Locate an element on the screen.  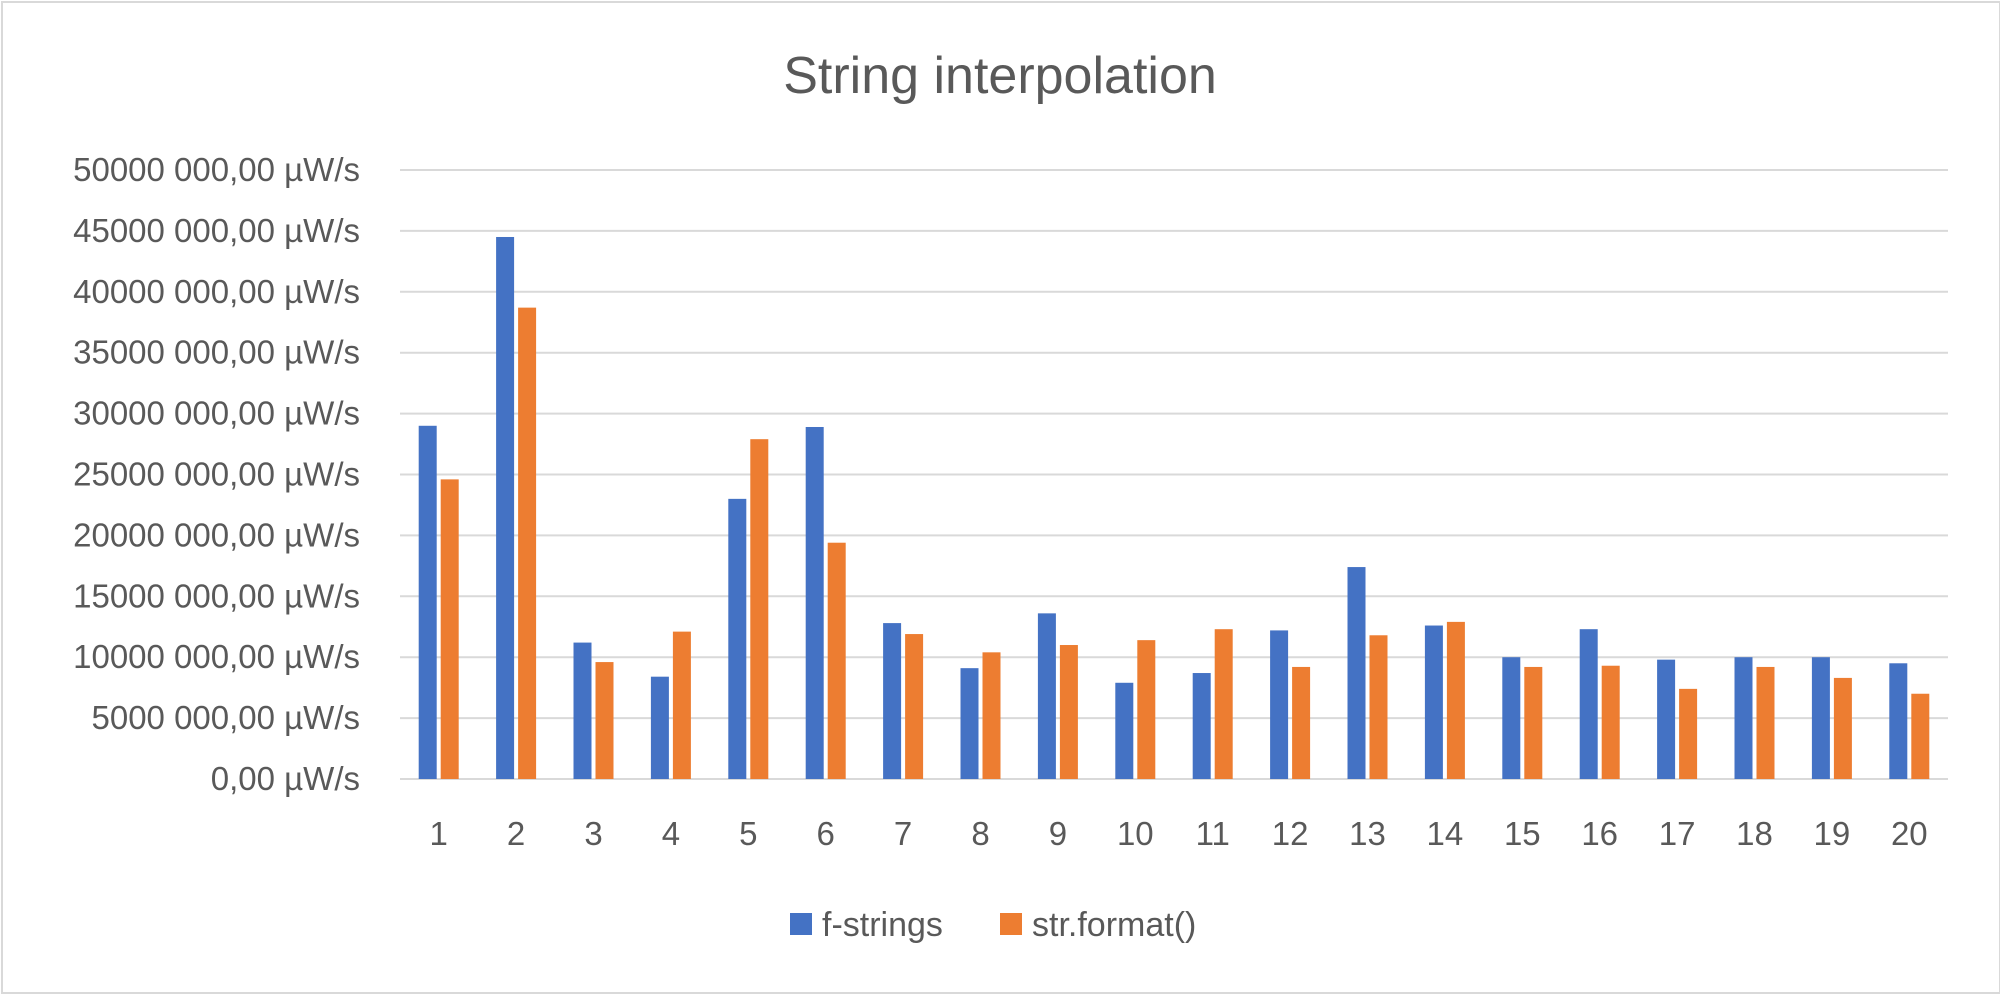
x-tick-label: 20 is located at coordinates (1909, 833).